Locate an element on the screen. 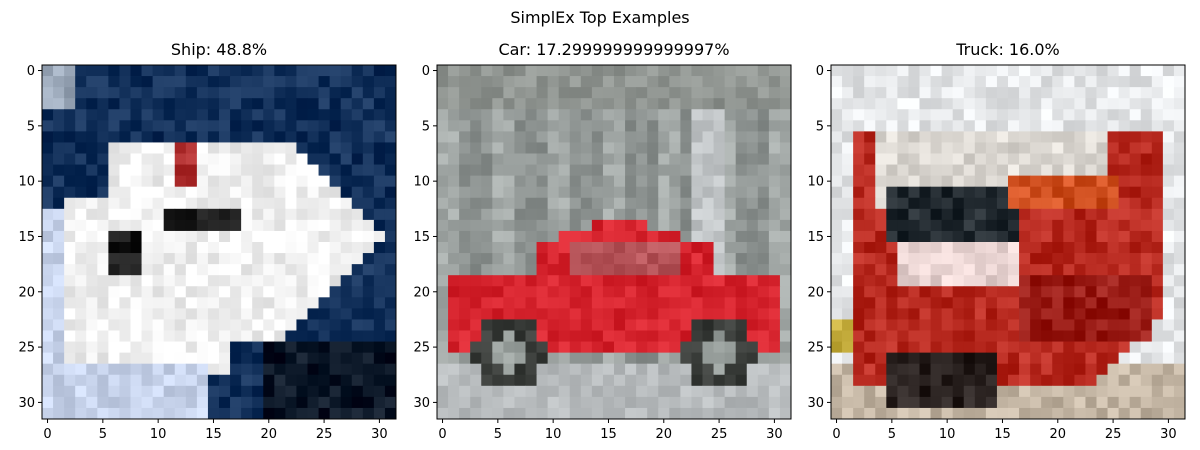  x-tick-label: 20 is located at coordinates (1058, 434).